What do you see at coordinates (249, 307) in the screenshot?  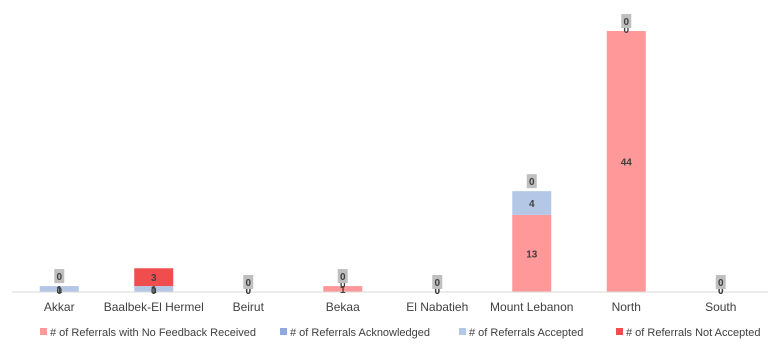 I see `category-tick-label: Beirut` at bounding box center [249, 307].